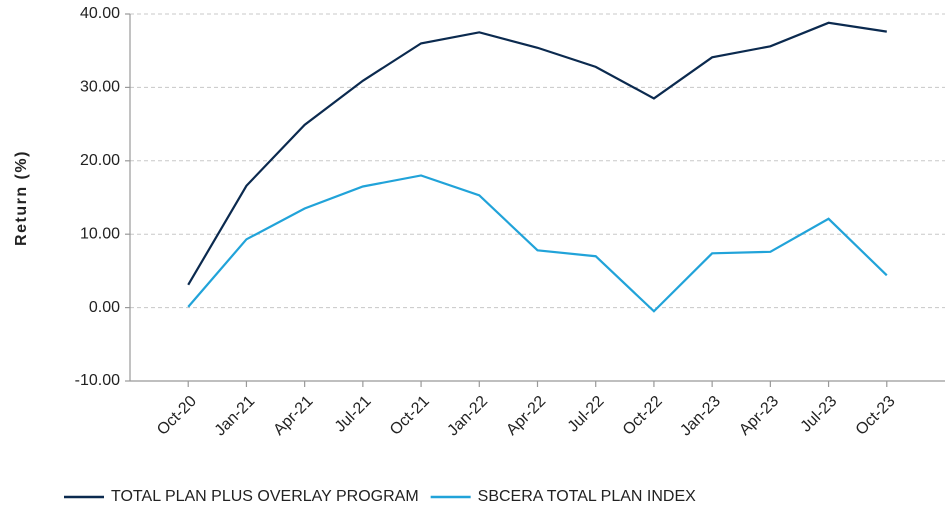 The image size is (947, 514). Describe the element at coordinates (100, 160) in the screenshot. I see `y-tick-label: 20.00` at that location.